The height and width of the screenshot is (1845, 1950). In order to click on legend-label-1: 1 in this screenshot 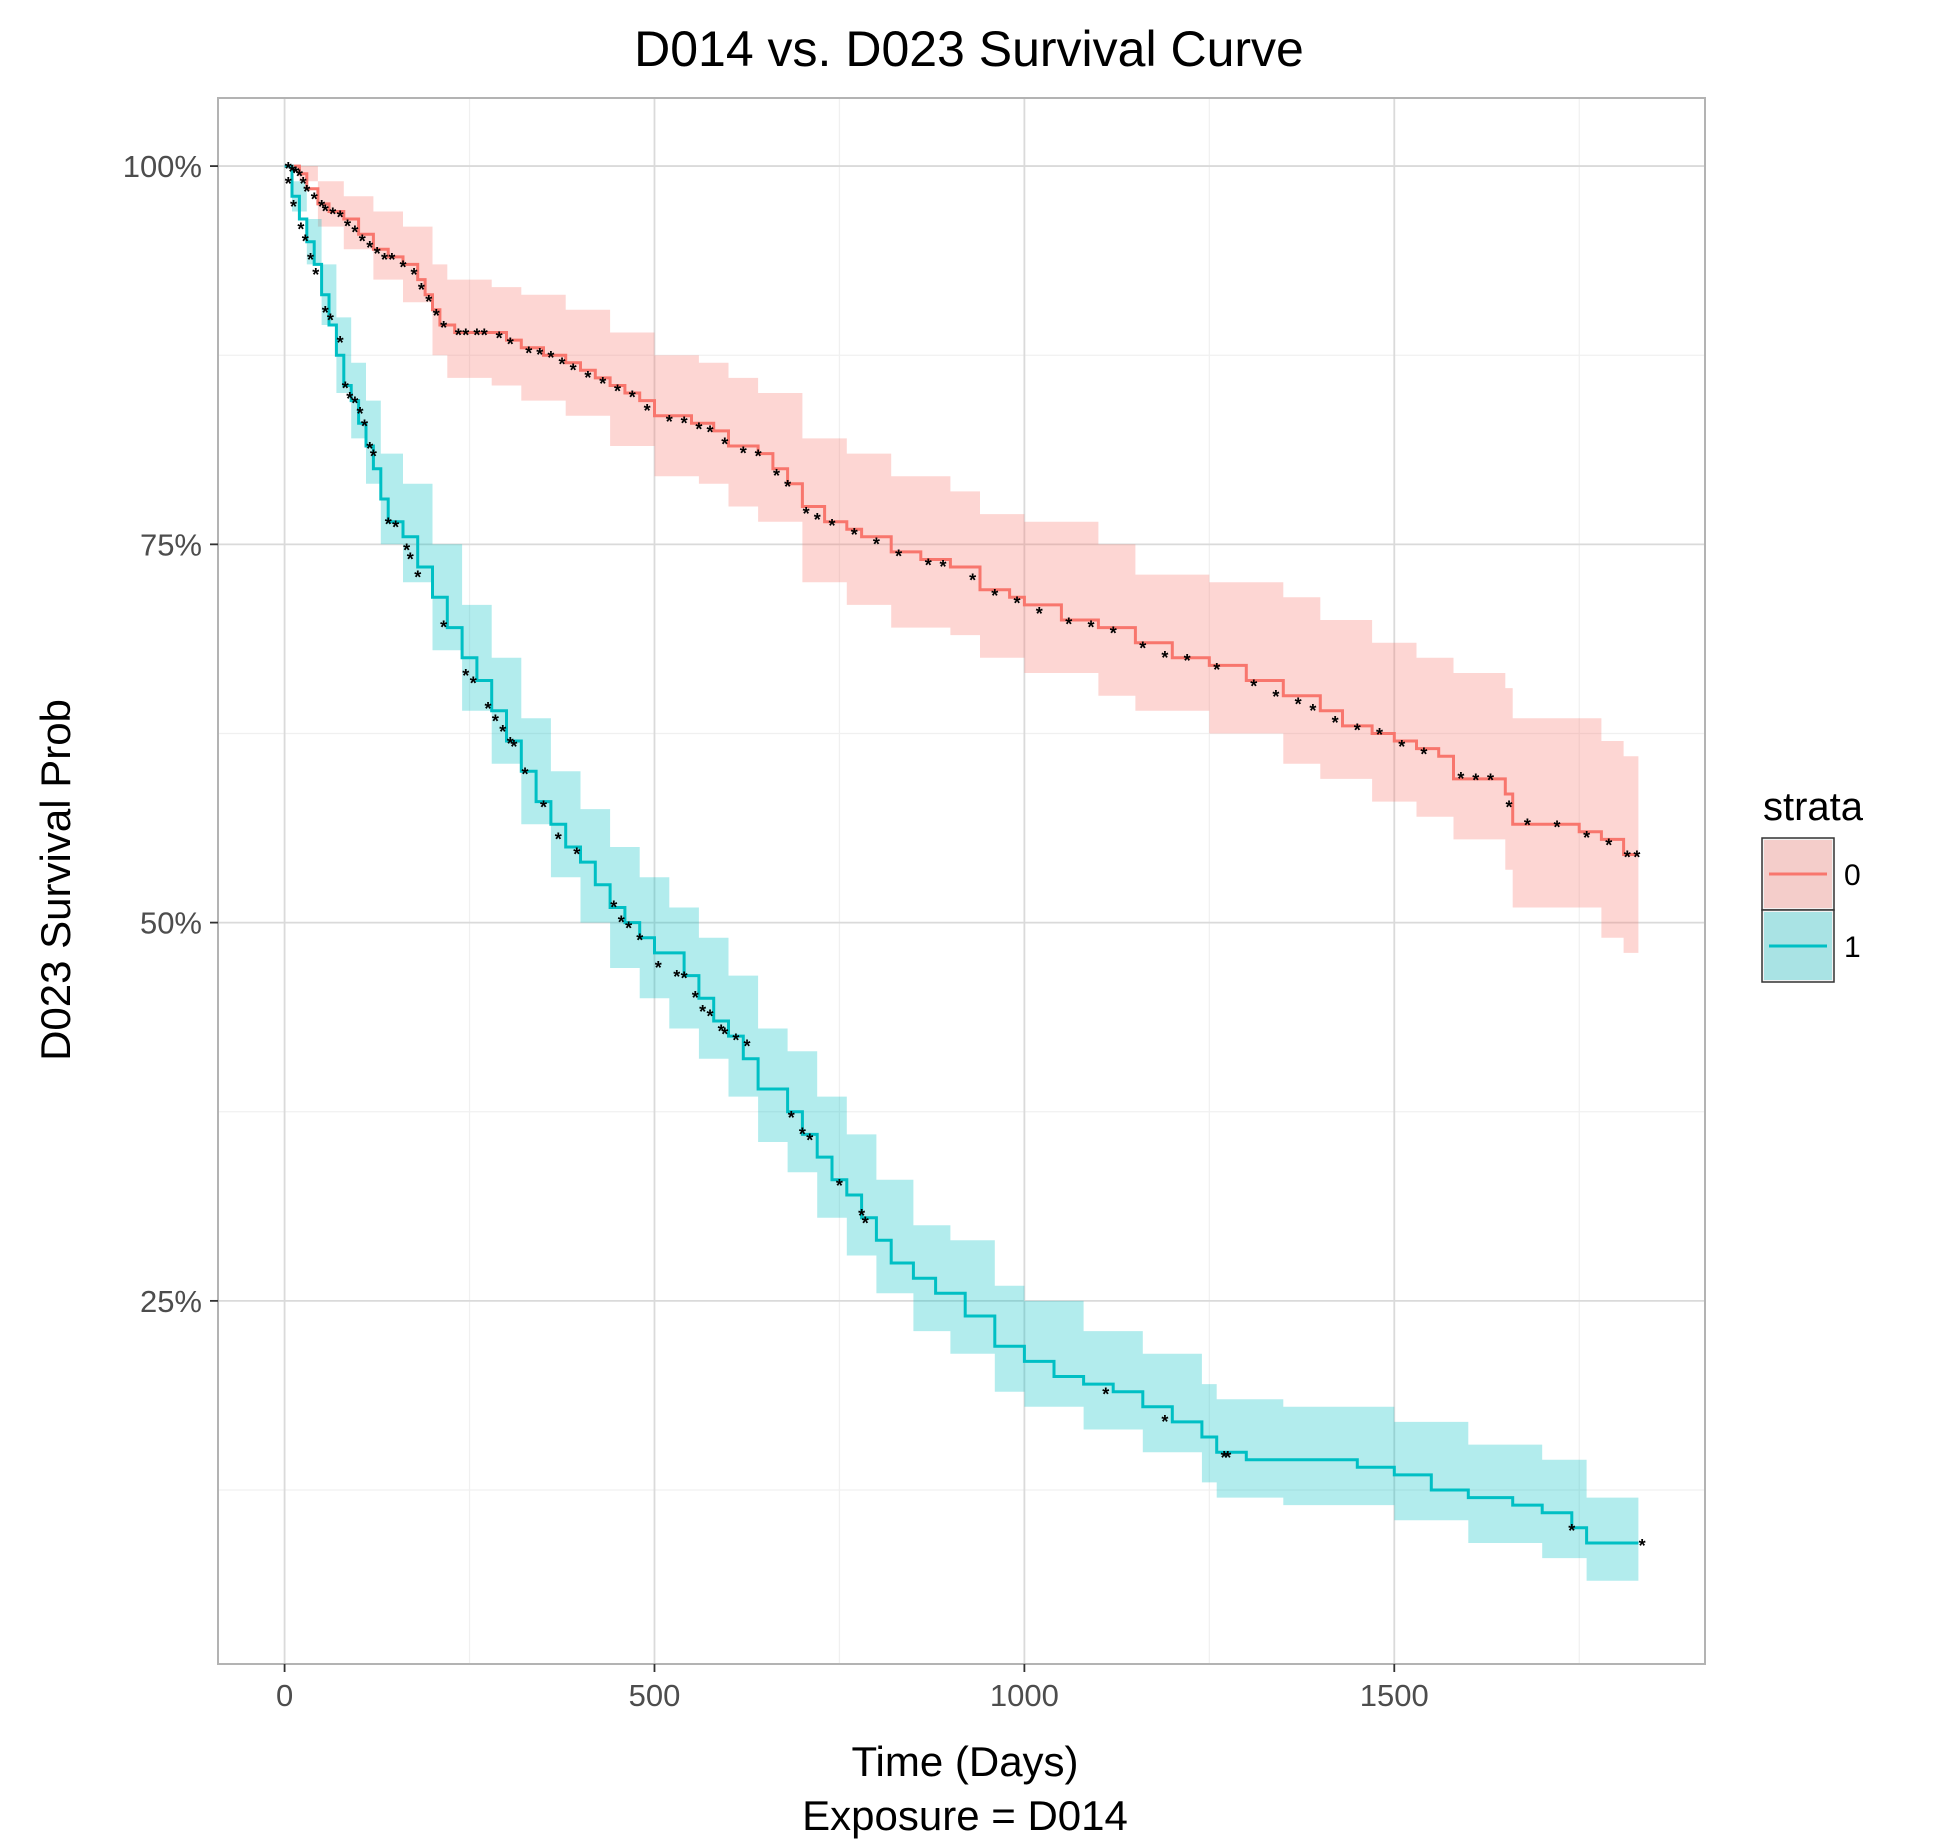, I will do `click(1852, 947)`.